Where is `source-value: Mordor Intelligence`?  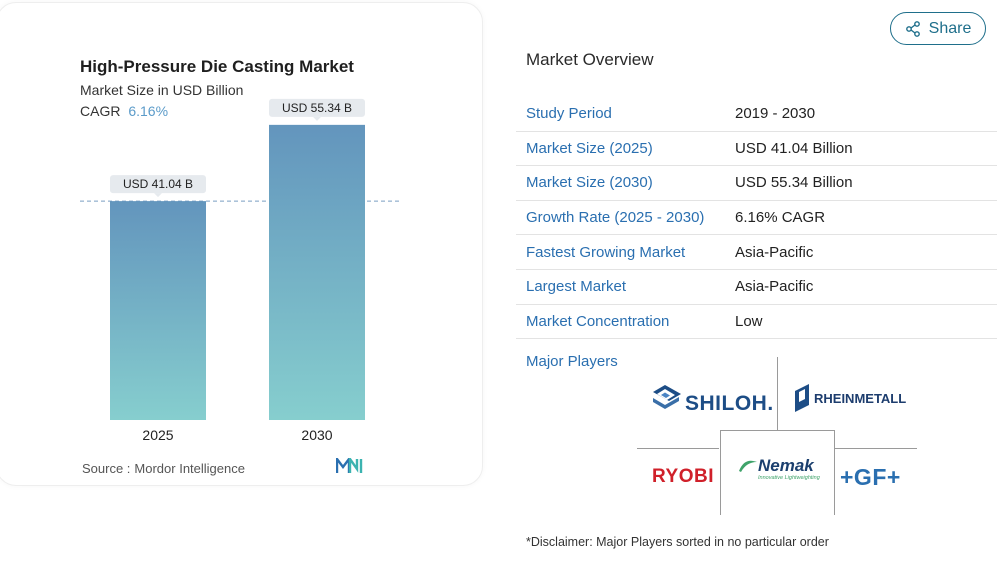
source-value: Mordor Intelligence is located at coordinates (189, 468).